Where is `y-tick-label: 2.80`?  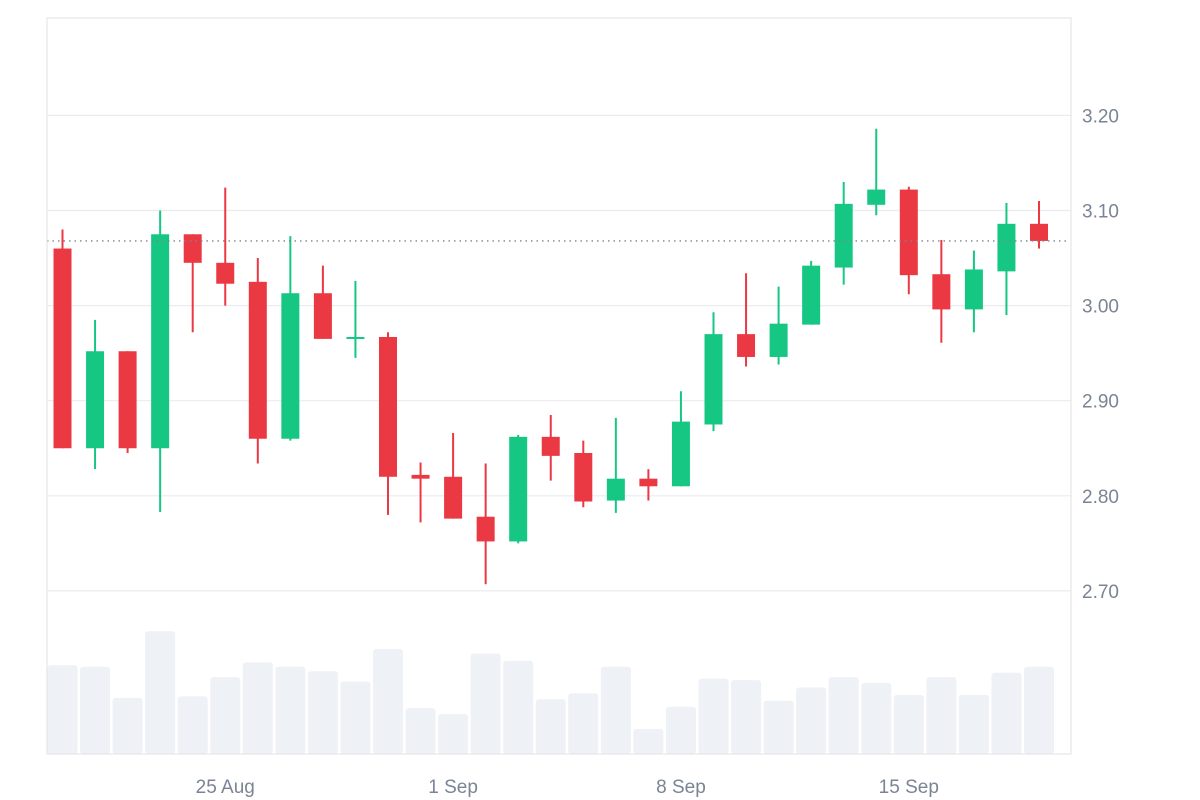
y-tick-label: 2.80 is located at coordinates (1100, 497).